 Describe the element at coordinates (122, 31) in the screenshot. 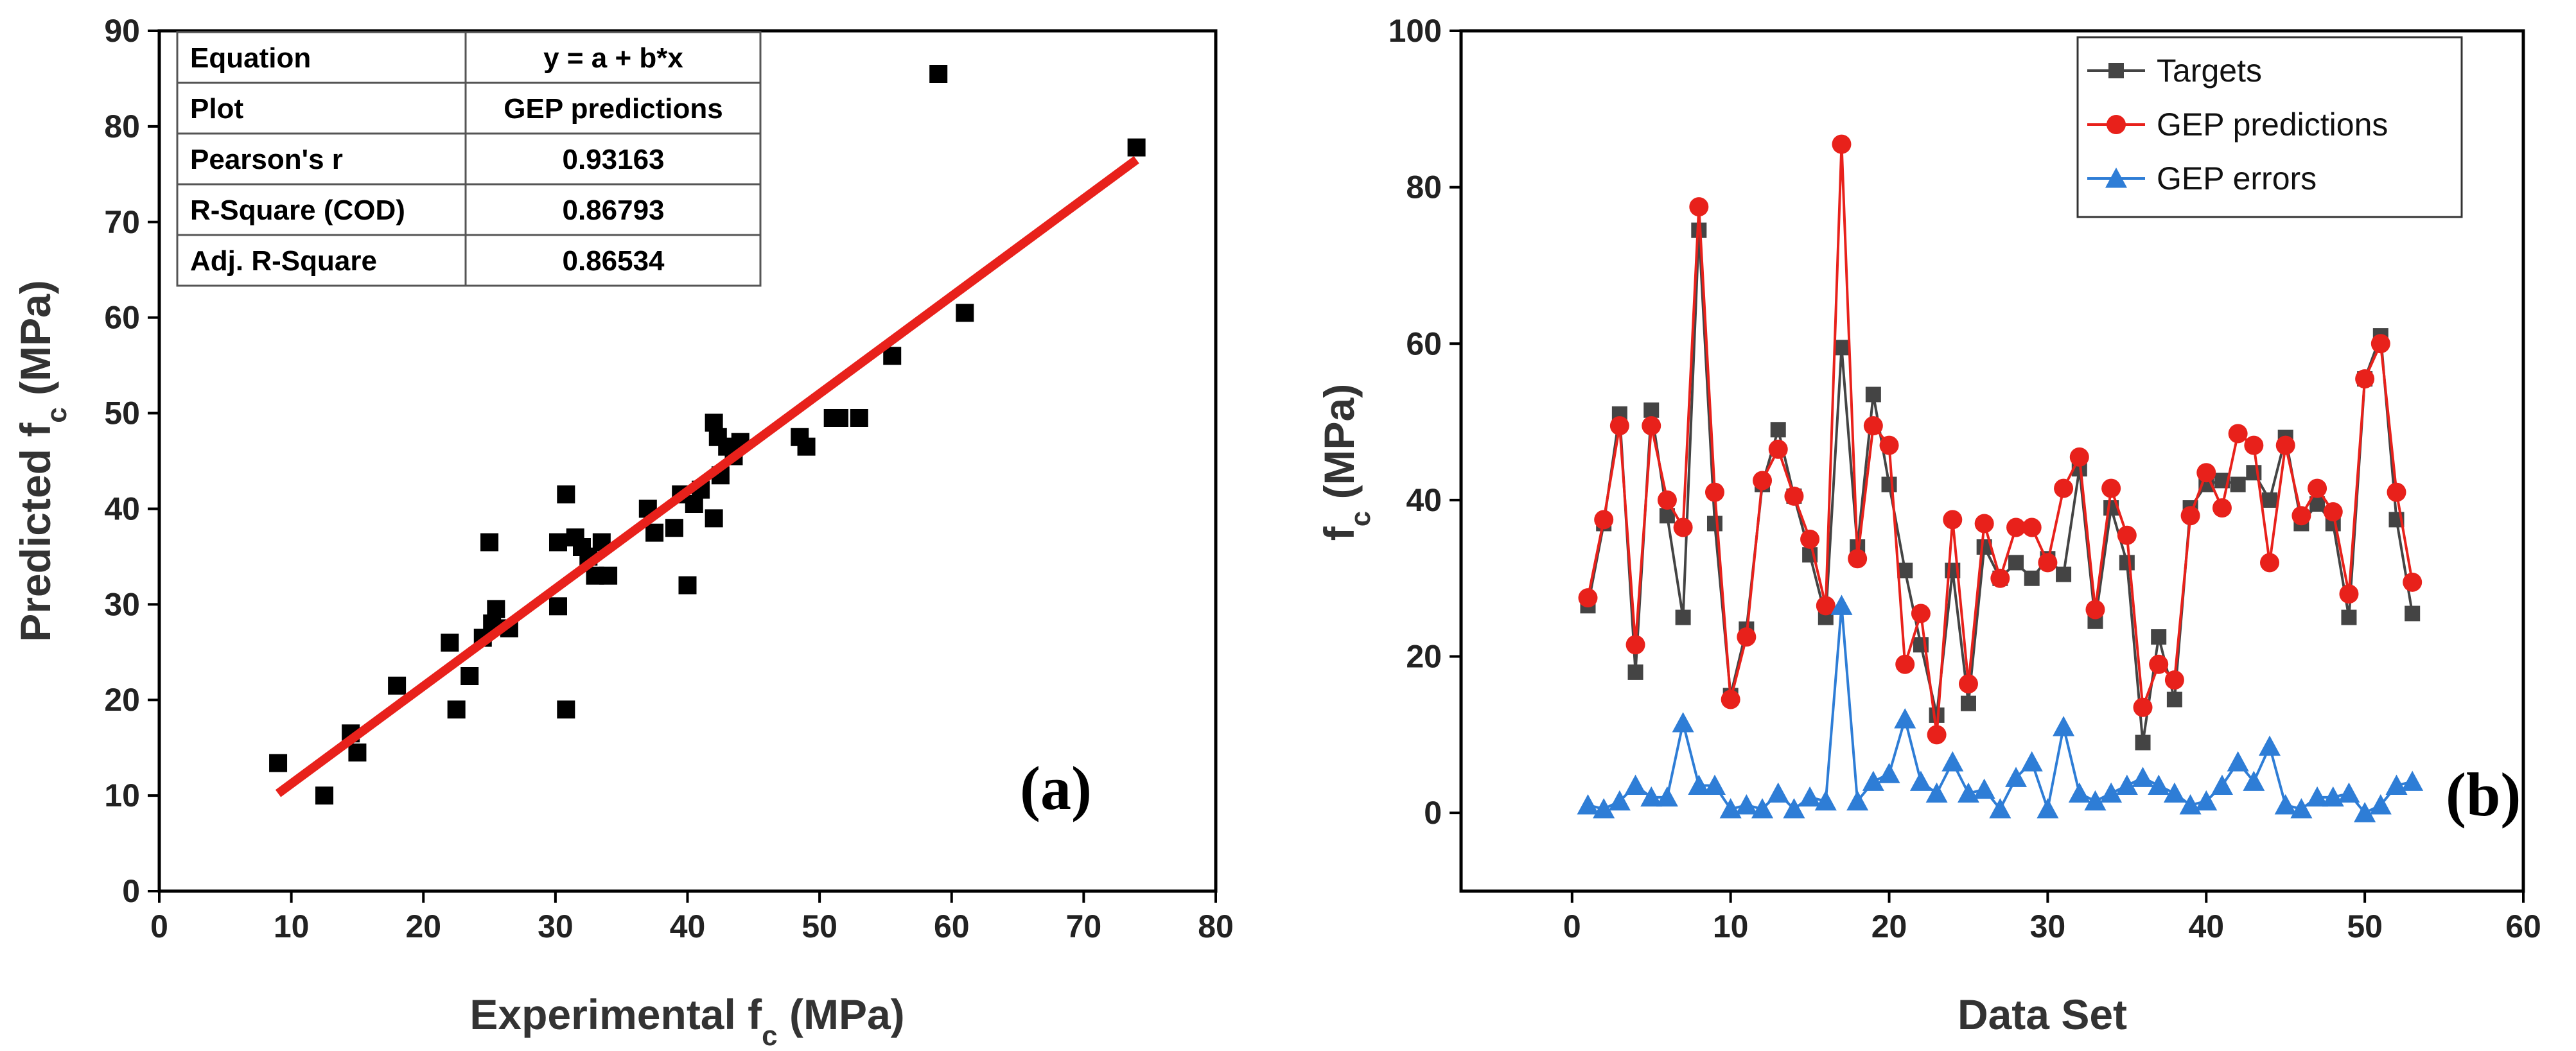

I see `y-tick-label: 90` at that location.